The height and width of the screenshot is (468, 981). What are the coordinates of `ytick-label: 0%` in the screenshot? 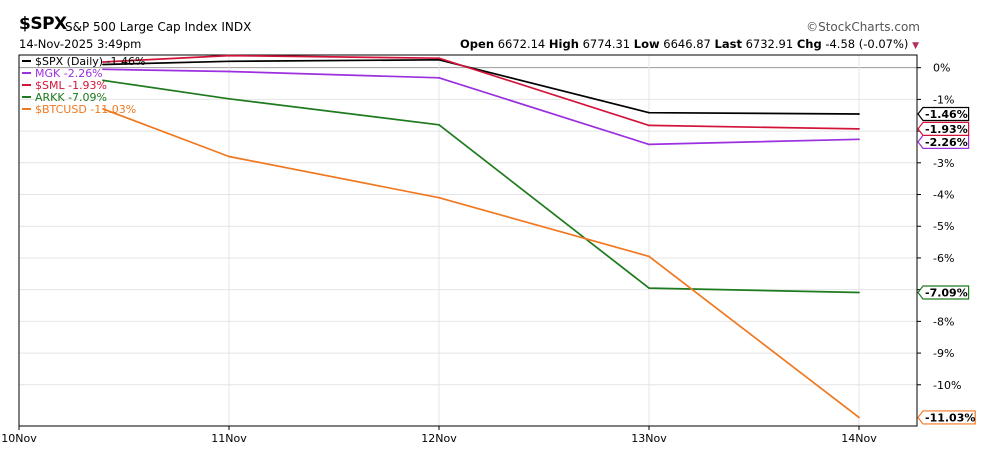 It's located at (941, 68).